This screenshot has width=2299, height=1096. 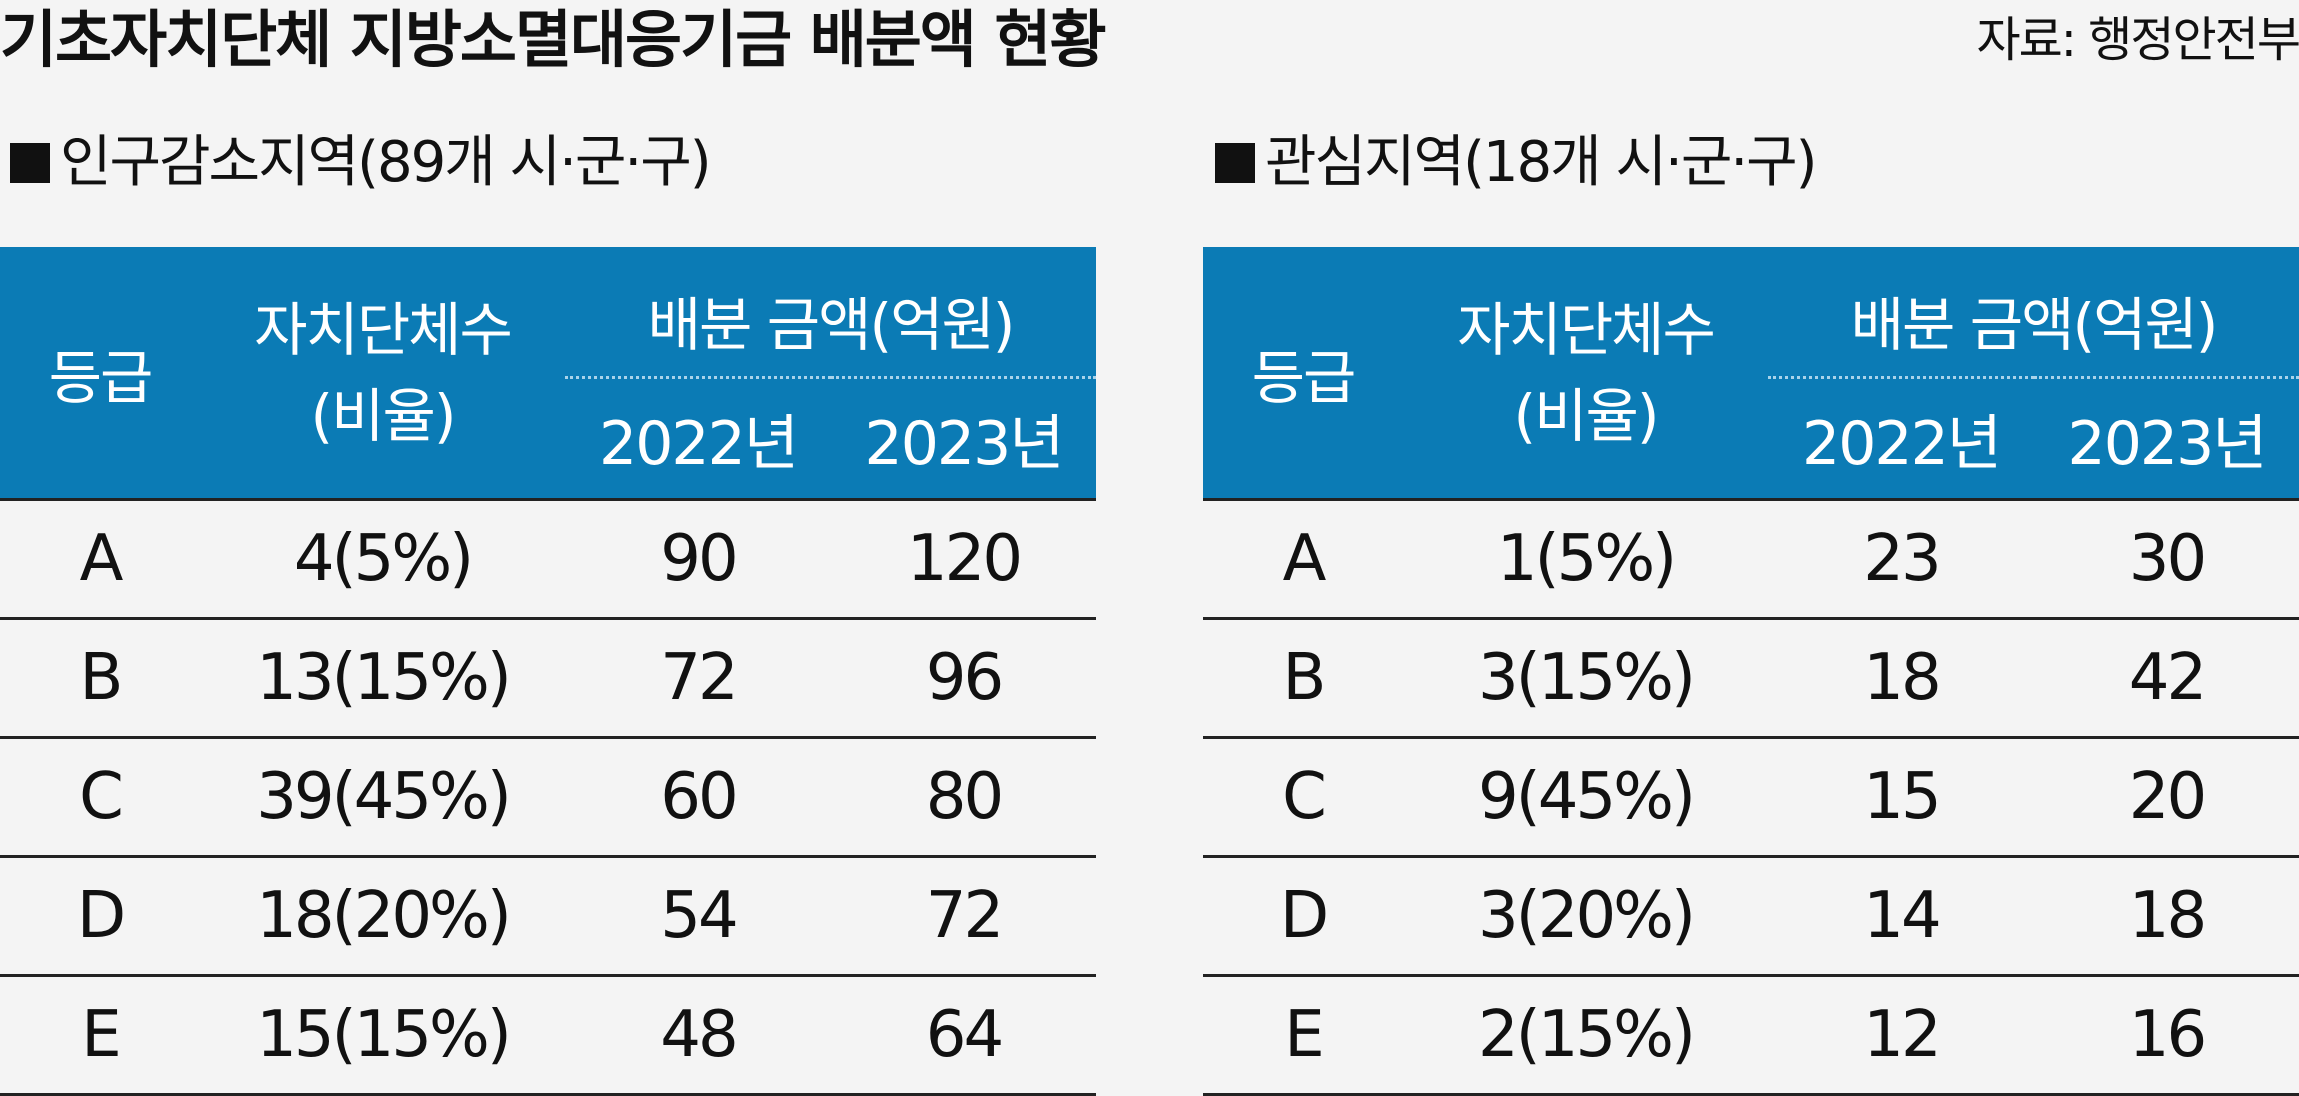 What do you see at coordinates (1901, 559) in the screenshot?
I see `amount-2022-cell: 23` at bounding box center [1901, 559].